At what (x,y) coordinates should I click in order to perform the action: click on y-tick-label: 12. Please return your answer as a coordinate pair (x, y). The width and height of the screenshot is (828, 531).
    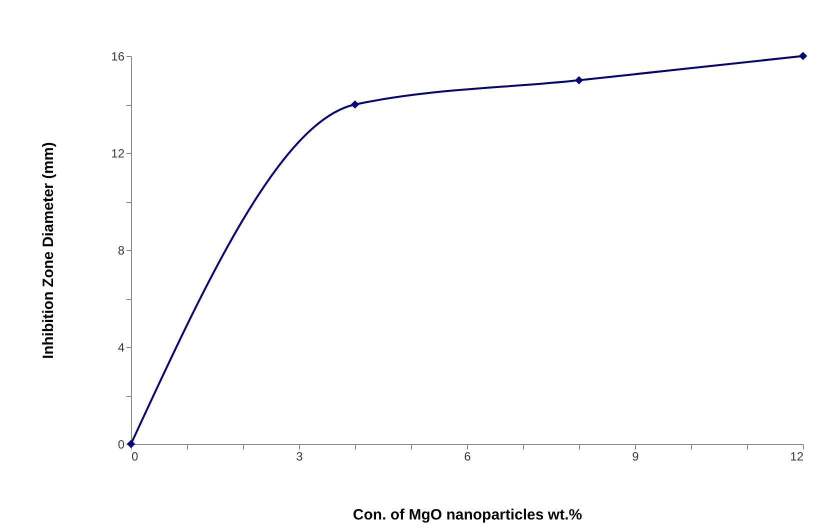
    Looking at the image, I should click on (118, 153).